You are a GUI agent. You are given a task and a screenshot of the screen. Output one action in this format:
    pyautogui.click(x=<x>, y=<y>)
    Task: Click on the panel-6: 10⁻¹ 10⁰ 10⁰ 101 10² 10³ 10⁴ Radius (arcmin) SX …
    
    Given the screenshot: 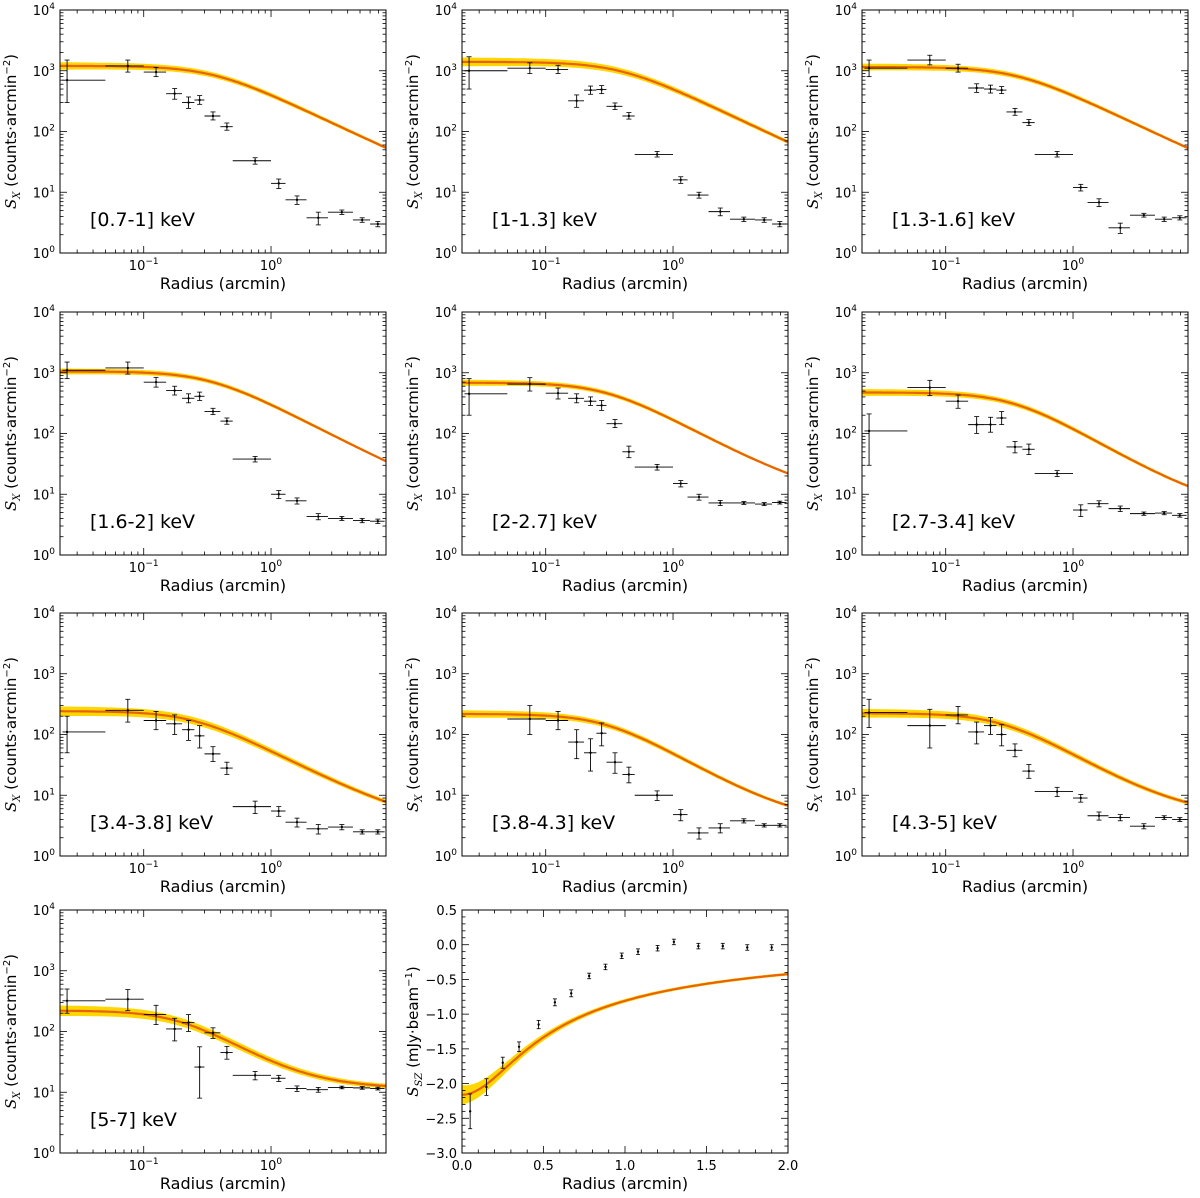 What is the action you would take?
    pyautogui.click(x=996, y=449)
    